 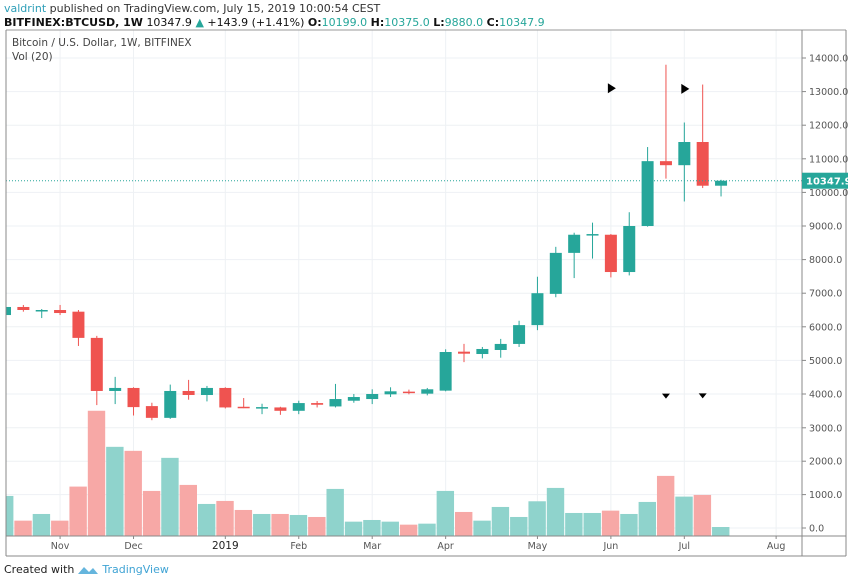 What do you see at coordinates (825, 428) in the screenshot?
I see `volume-tick-label: 3000.0` at bounding box center [825, 428].